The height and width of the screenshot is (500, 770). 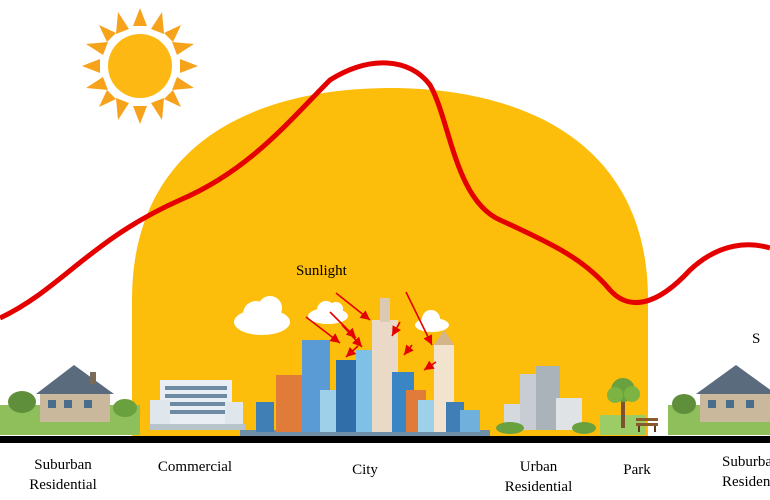 What do you see at coordinates (197, 405) in the screenshot?
I see `commercial-building-icon` at bounding box center [197, 405].